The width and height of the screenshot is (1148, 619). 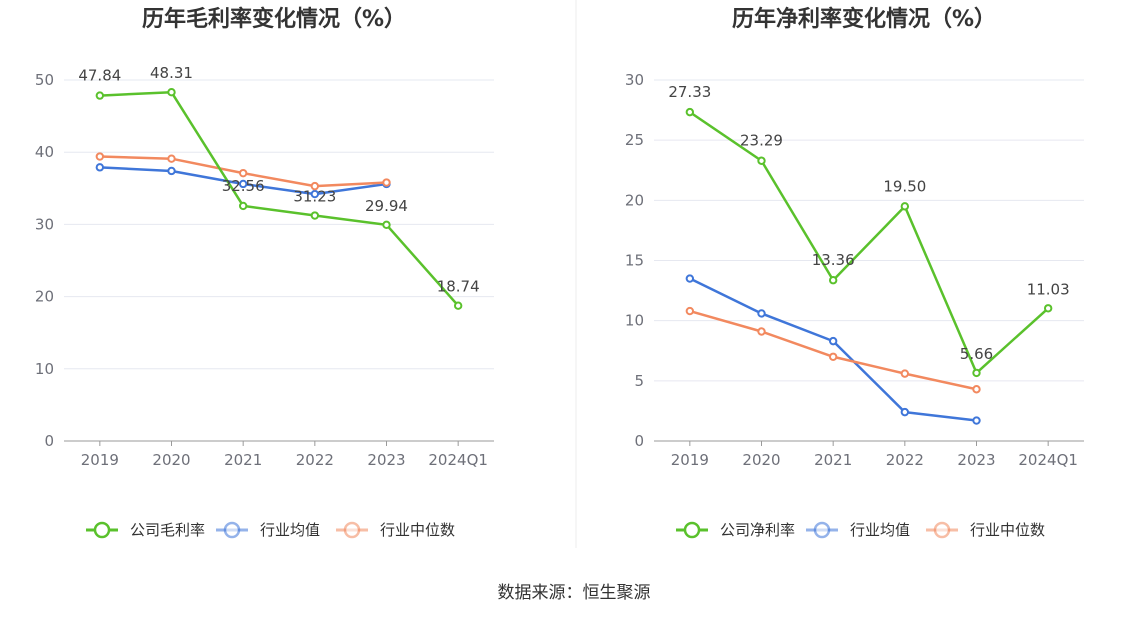 I want to click on chart-title: 历年毛利率变化情况（%）, so click(x=274, y=19).